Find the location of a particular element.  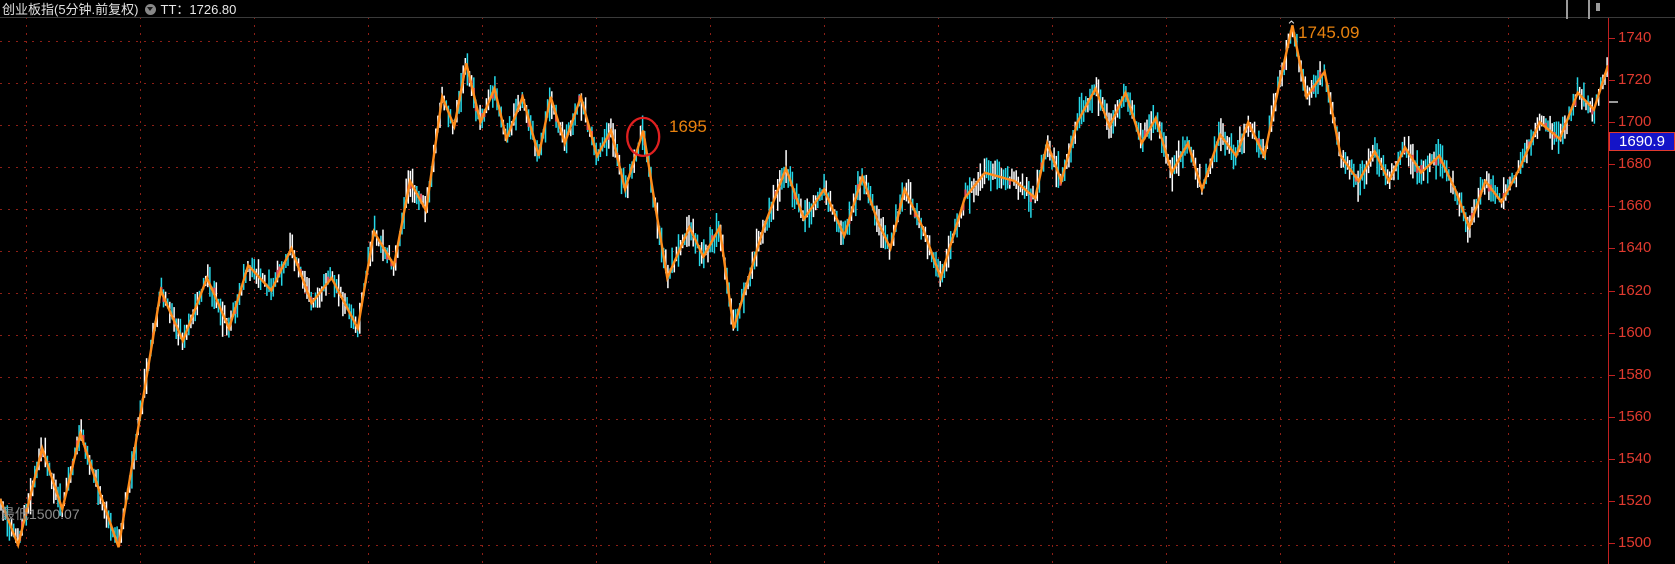

header-icon-group is located at coordinates (1583, 9).